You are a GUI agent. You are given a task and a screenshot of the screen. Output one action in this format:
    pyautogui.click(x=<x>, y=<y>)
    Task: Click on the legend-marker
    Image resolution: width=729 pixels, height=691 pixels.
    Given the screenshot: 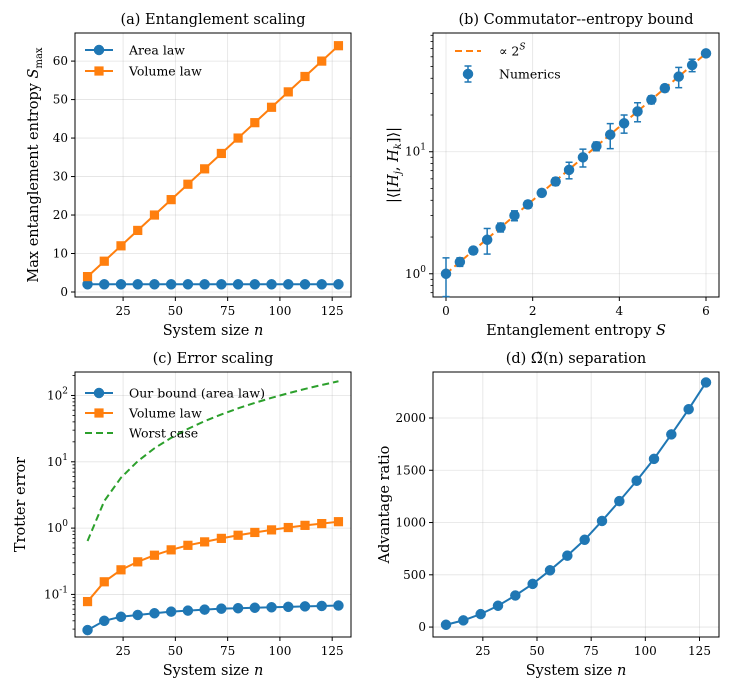 What is the action you would take?
    pyautogui.click(x=99, y=413)
    